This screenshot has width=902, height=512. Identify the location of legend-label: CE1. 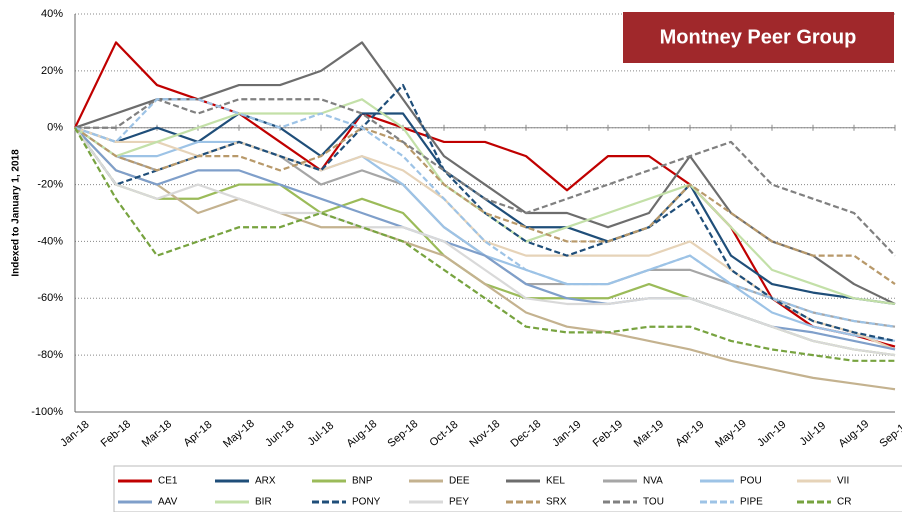
(168, 481).